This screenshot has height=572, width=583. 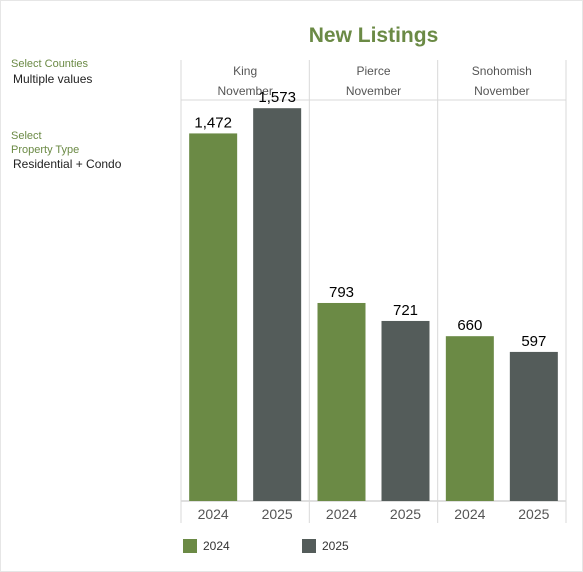 I want to click on legend-label-2024: 2024, so click(x=216, y=546).